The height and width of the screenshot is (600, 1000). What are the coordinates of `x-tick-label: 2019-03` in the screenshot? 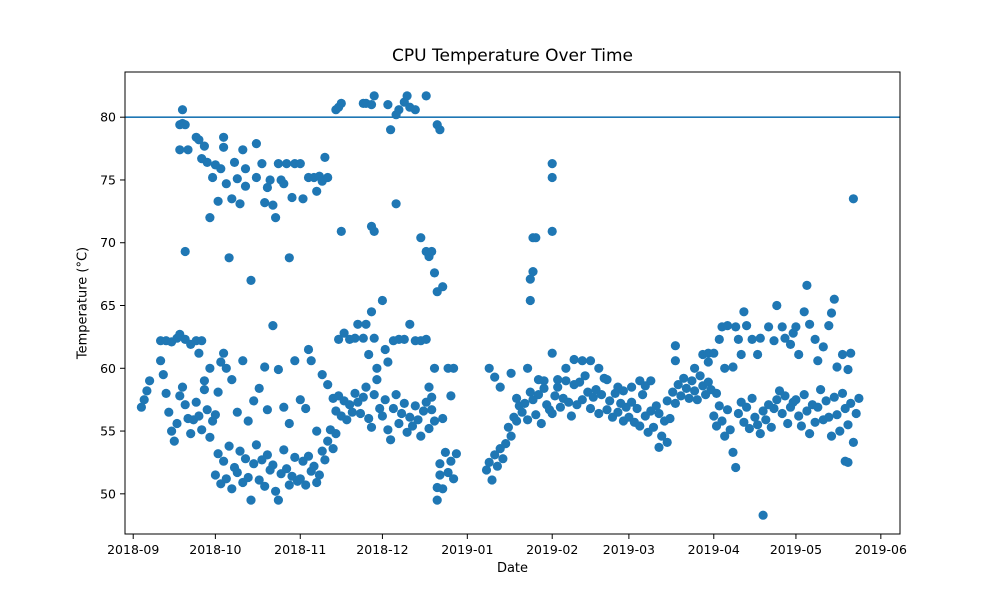 It's located at (629, 549).